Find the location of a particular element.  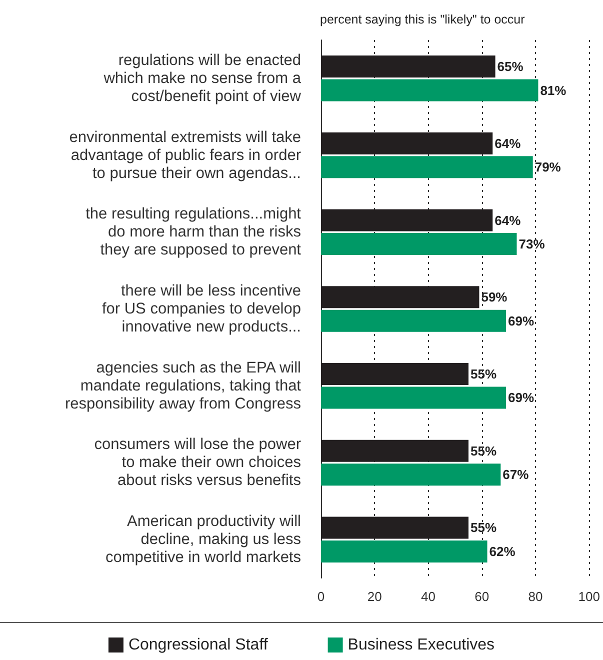

x-tick-label: 100 is located at coordinates (589, 596).